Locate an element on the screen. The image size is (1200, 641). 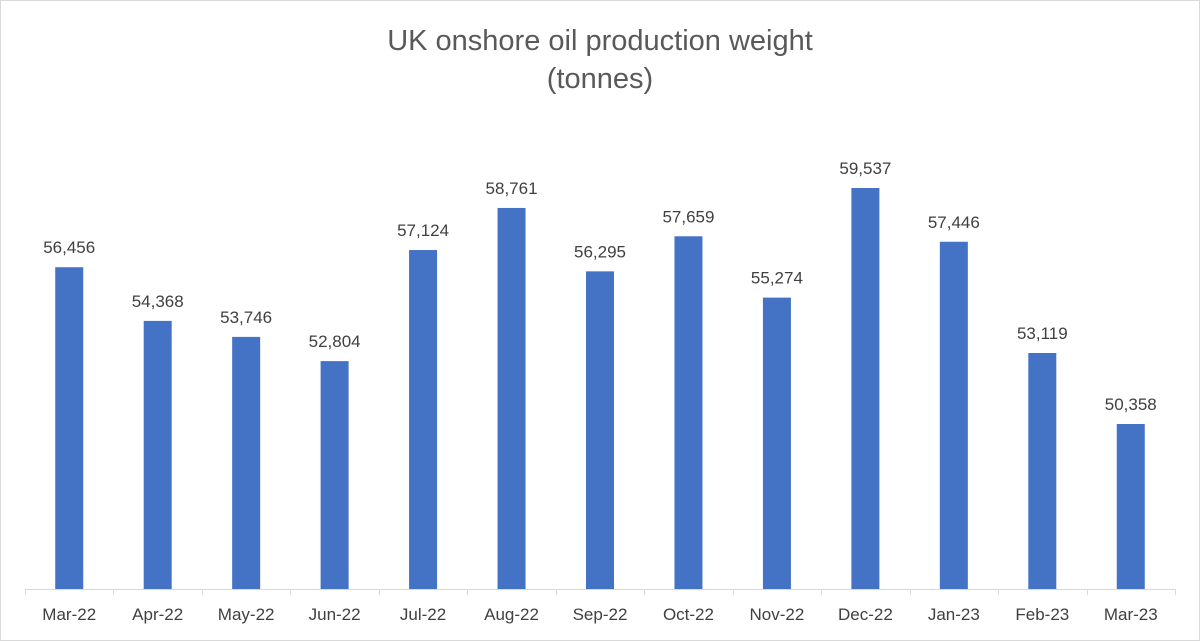
data-label-jun-22: 52,804 is located at coordinates (335, 341).